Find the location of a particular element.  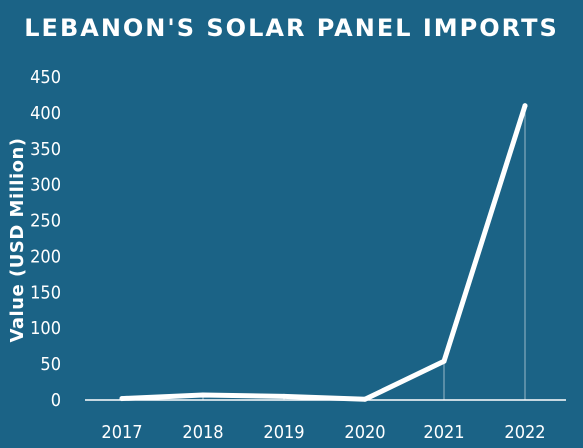

y-tick-label: 200 is located at coordinates (45, 256).